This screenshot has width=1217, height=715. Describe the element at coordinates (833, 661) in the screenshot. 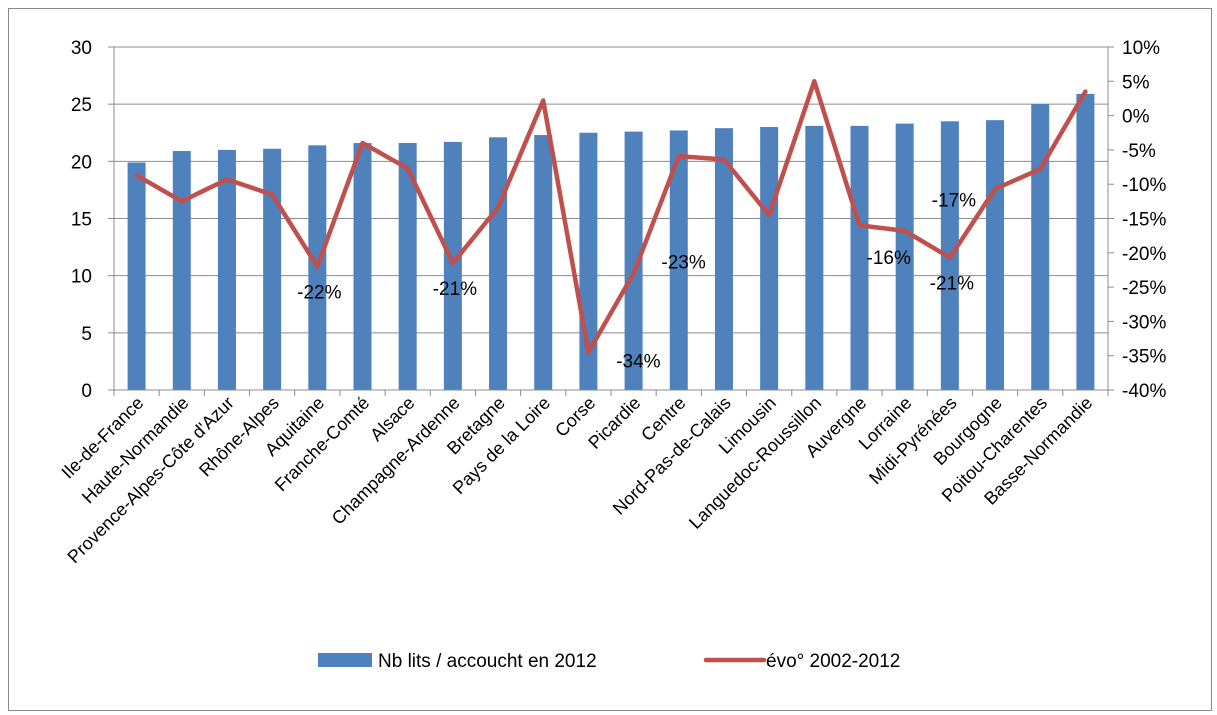

I see `legend-label-line: évo° 2002-2012` at that location.